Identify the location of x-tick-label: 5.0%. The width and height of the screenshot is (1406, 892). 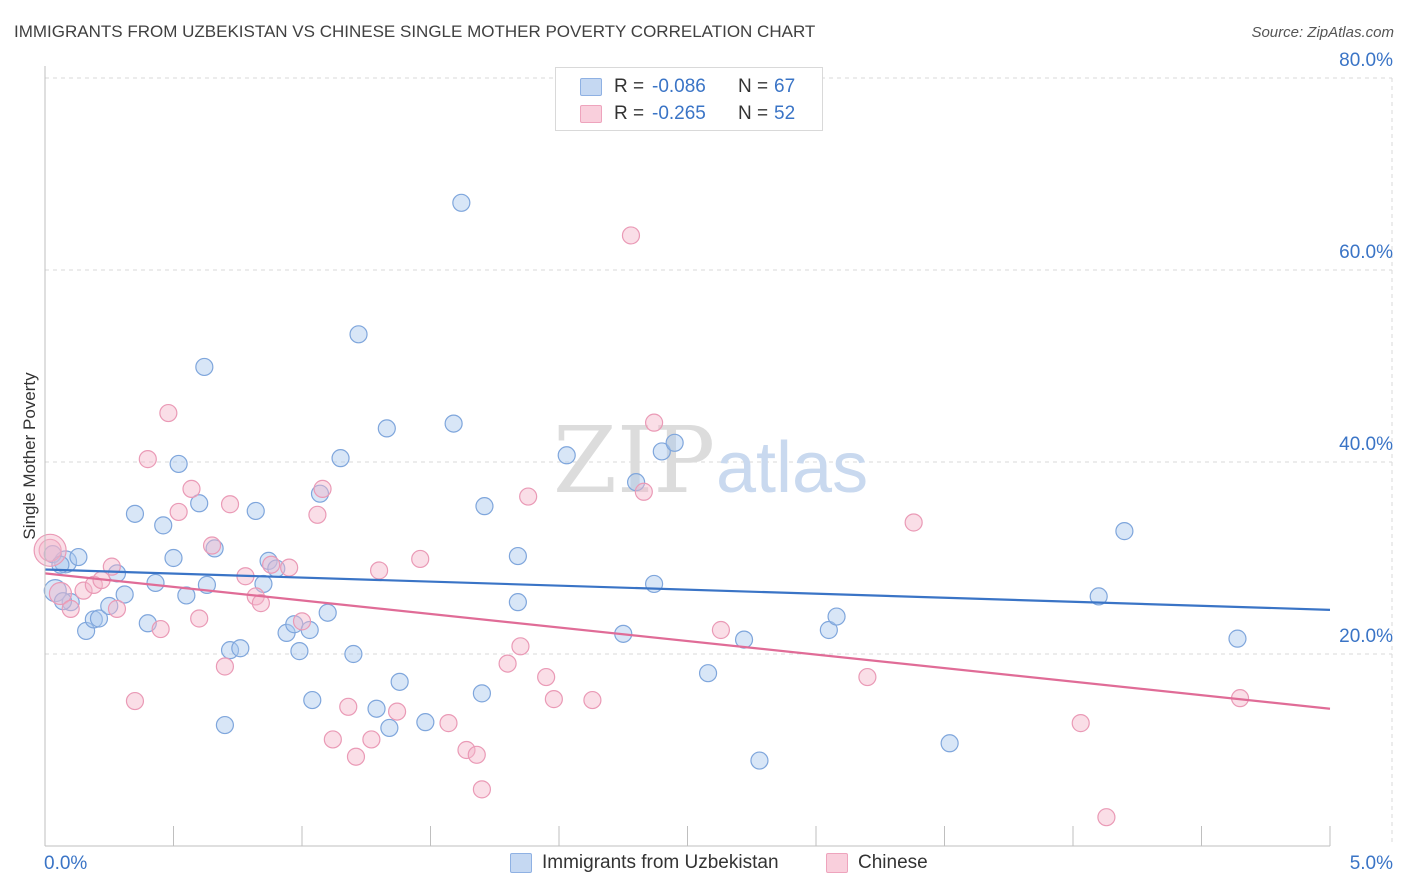
(1371, 863).